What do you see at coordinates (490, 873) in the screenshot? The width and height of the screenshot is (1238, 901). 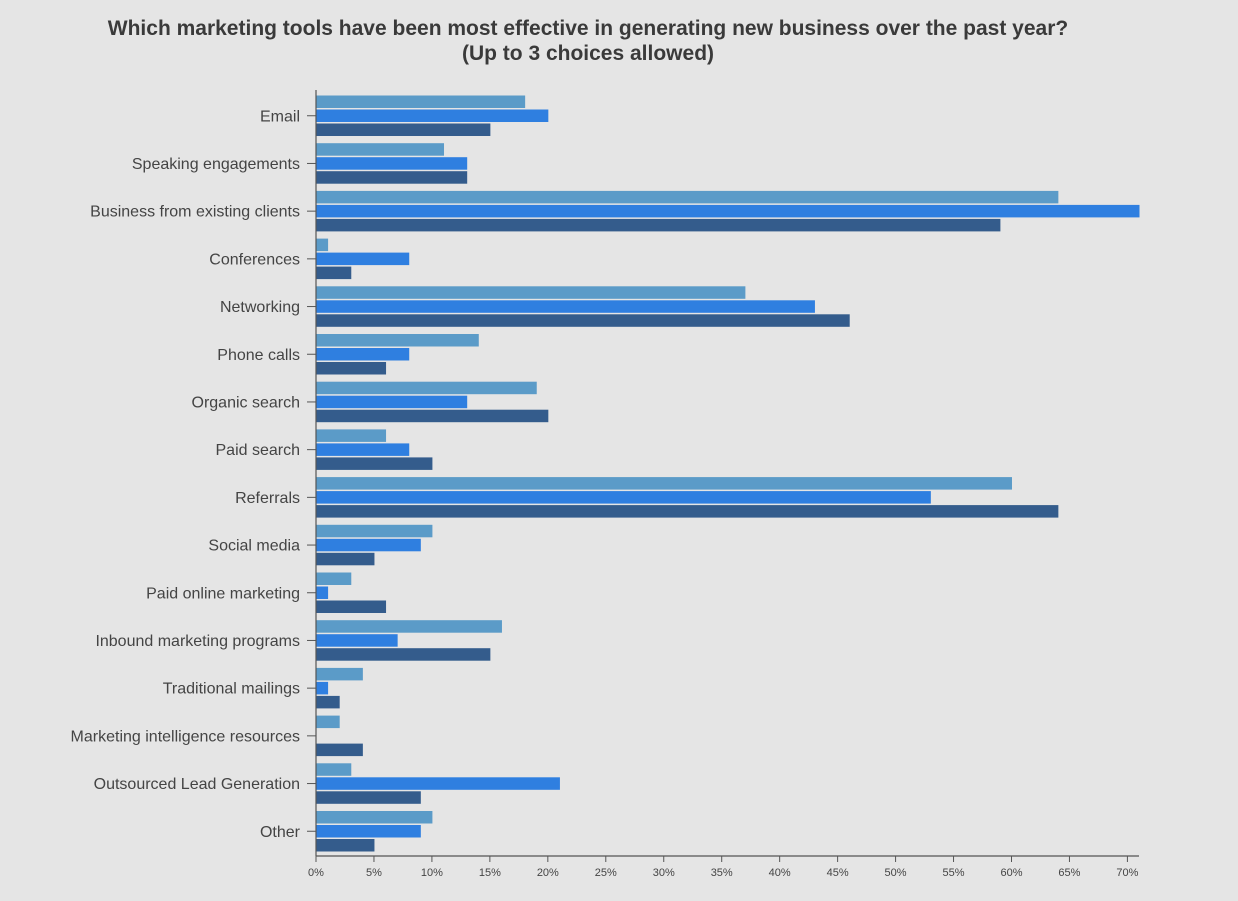 I see `x-tick-label: 15%` at bounding box center [490, 873].